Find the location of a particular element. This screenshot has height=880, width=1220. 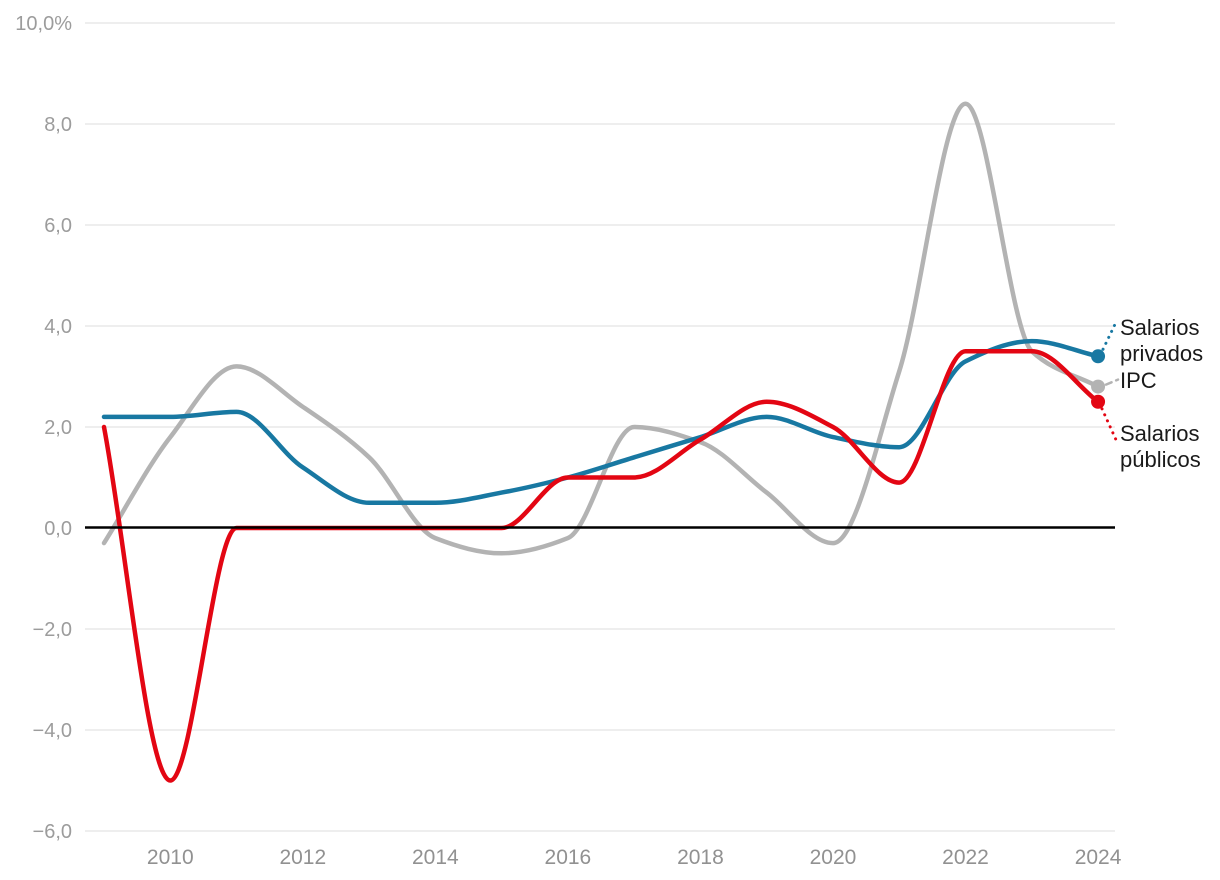

x-tick-label: 2014 is located at coordinates (435, 857).